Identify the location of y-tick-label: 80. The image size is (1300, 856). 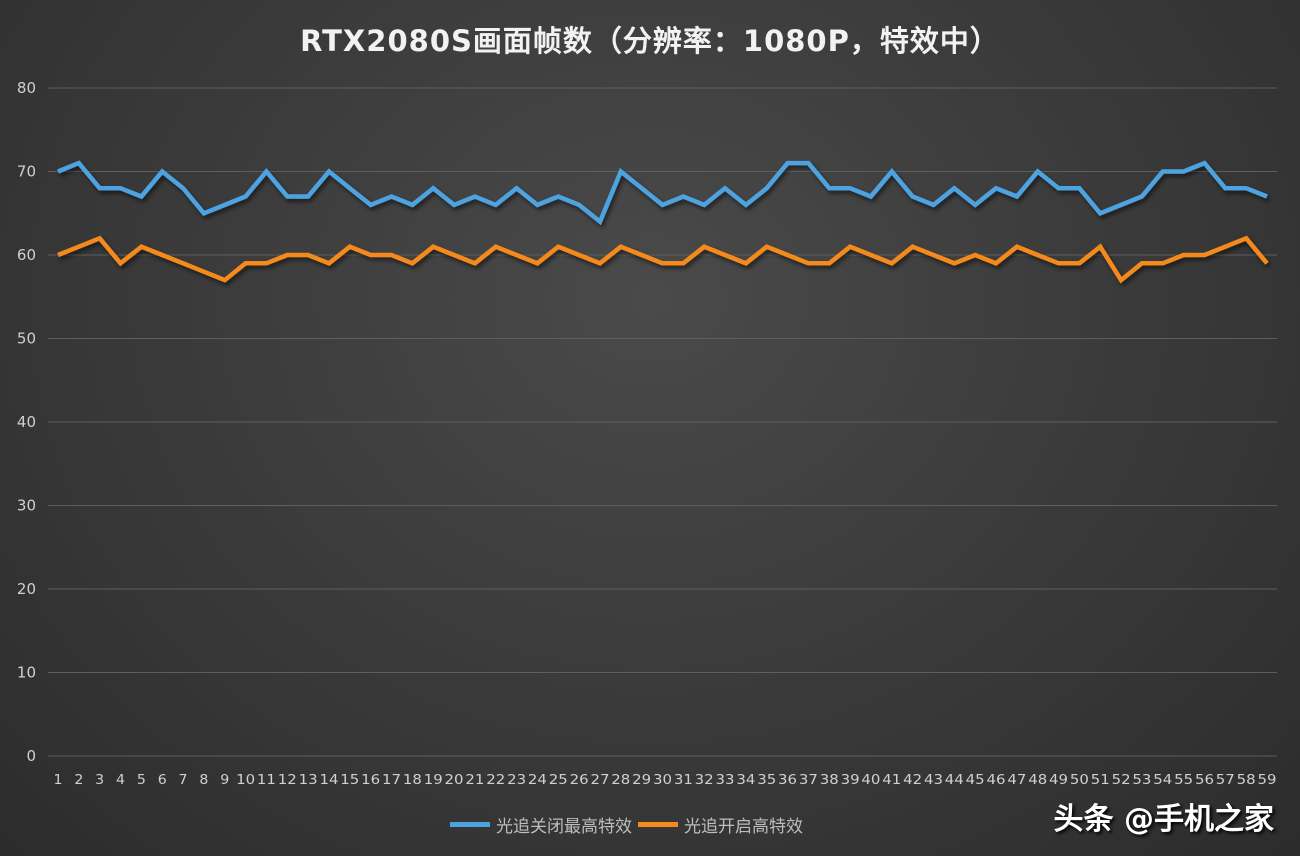
(26, 88).